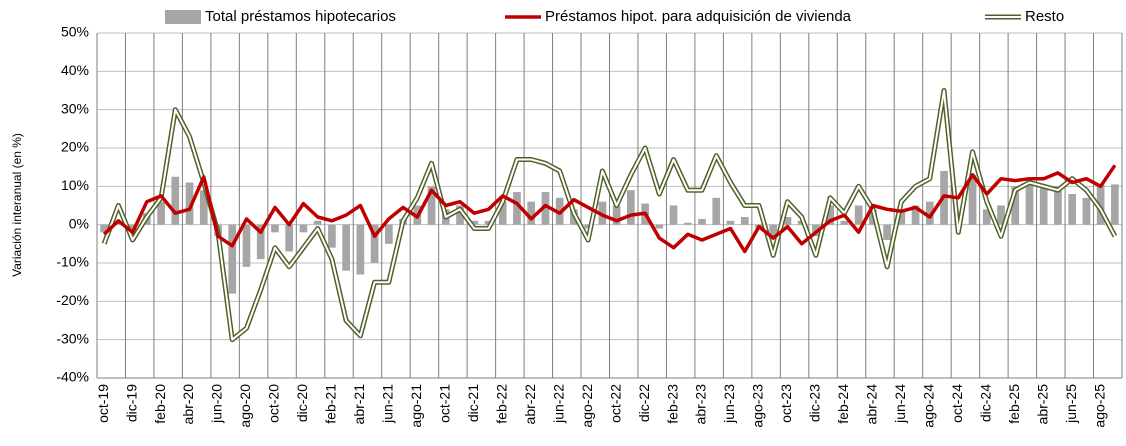  Describe the element at coordinates (274, 403) in the screenshot. I see `x-tick-label: oct-20` at that location.